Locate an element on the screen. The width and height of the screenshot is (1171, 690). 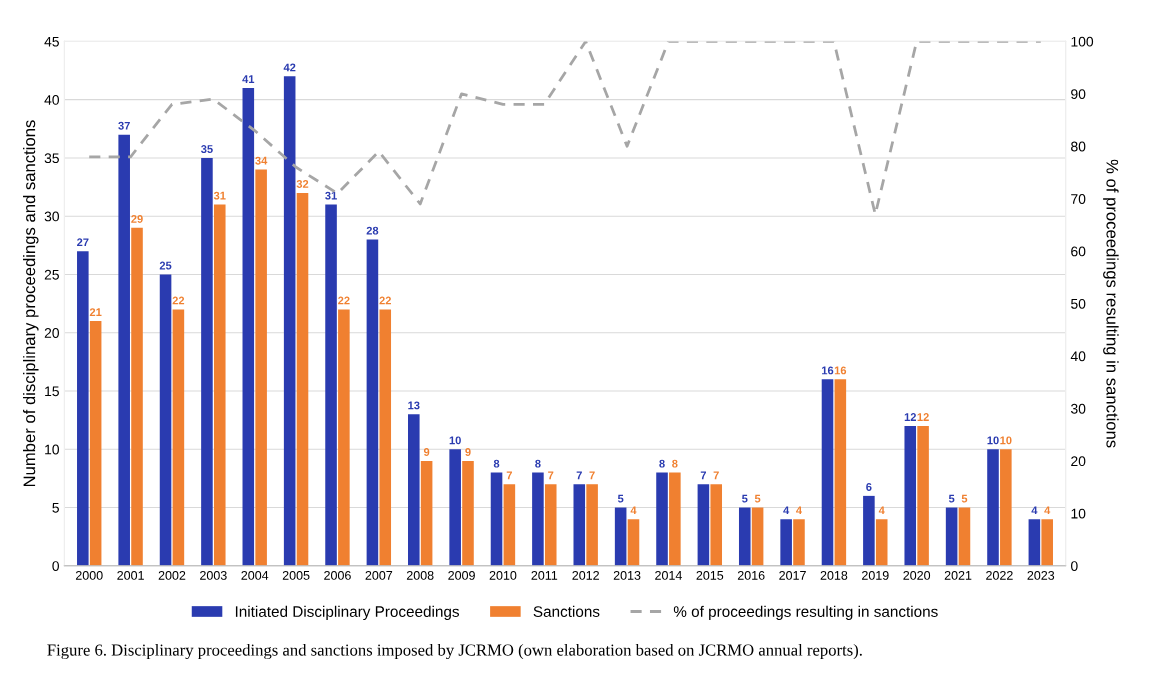
y2-tick-label: 90 is located at coordinates (1078, 94).